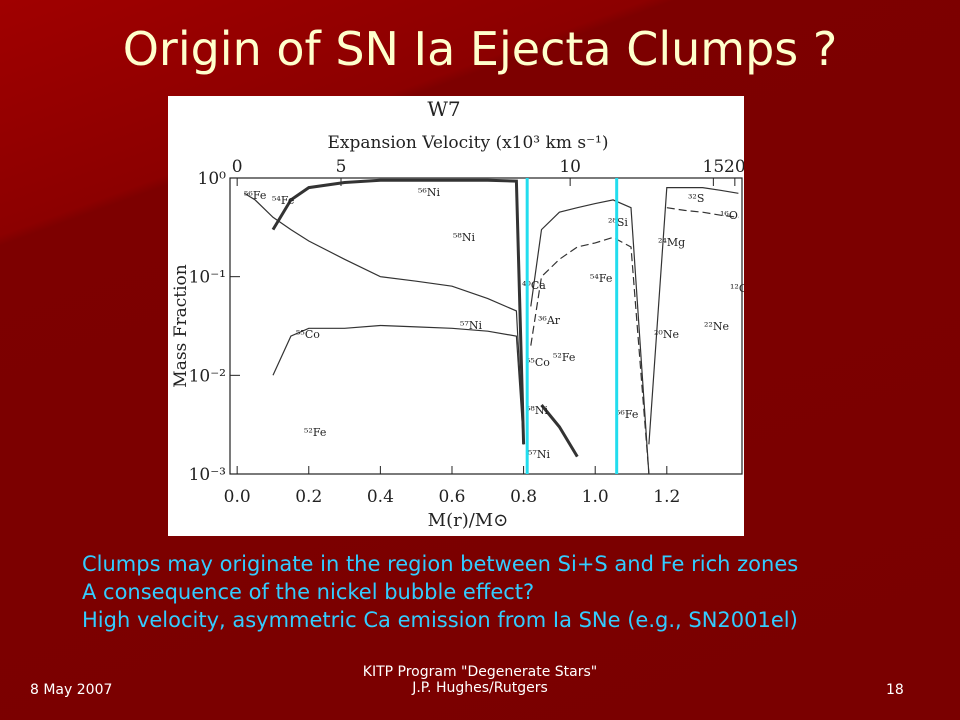 This screenshot has height=720, width=960. What do you see at coordinates (451, 497) in the screenshot?
I see `x-tick-label: 0.6` at bounding box center [451, 497].